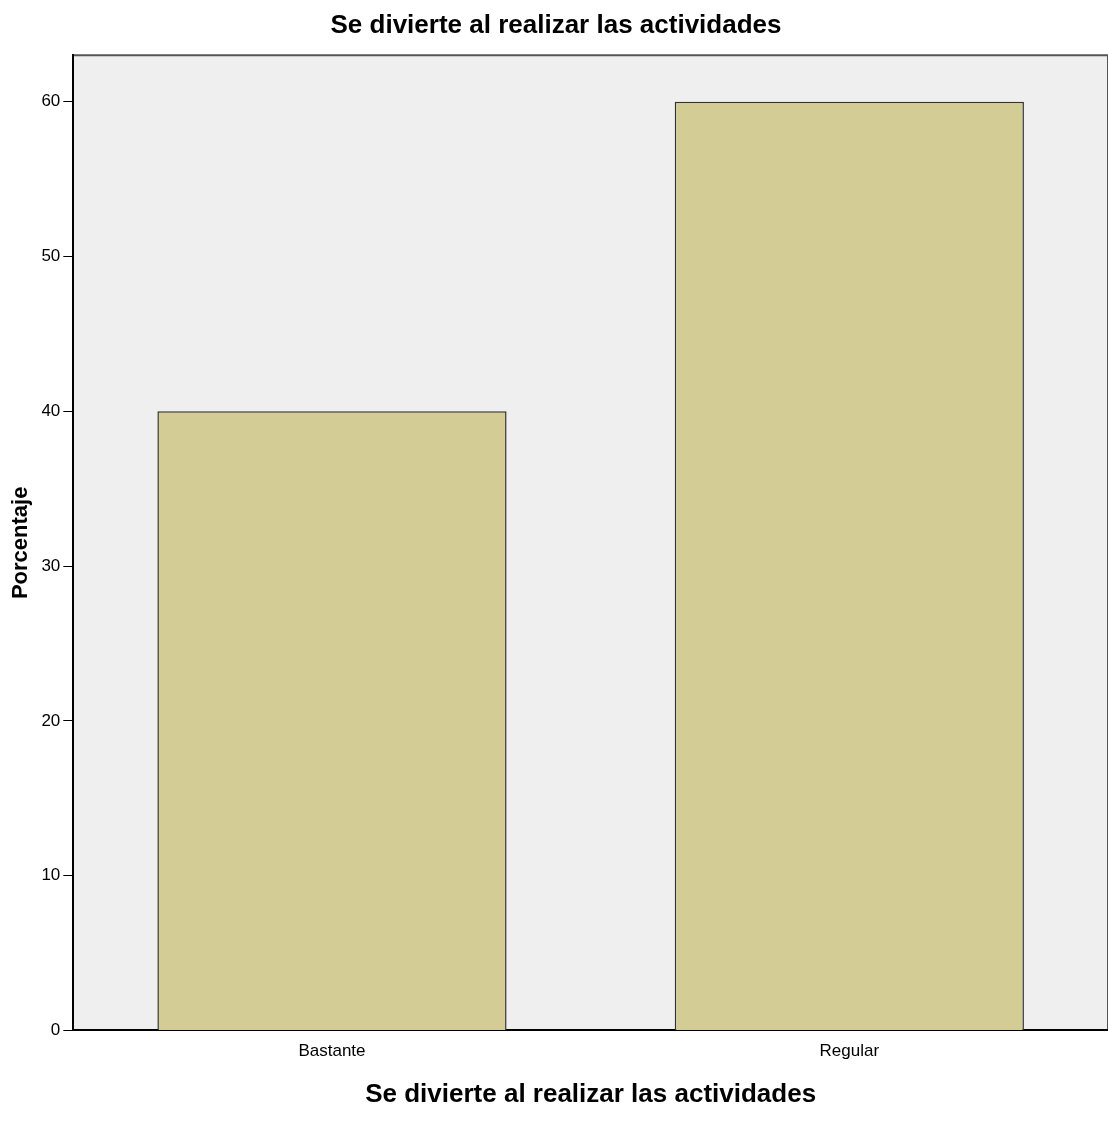 This screenshot has width=1108, height=1124. I want to click on y-tick-label: 40, so click(51, 410).